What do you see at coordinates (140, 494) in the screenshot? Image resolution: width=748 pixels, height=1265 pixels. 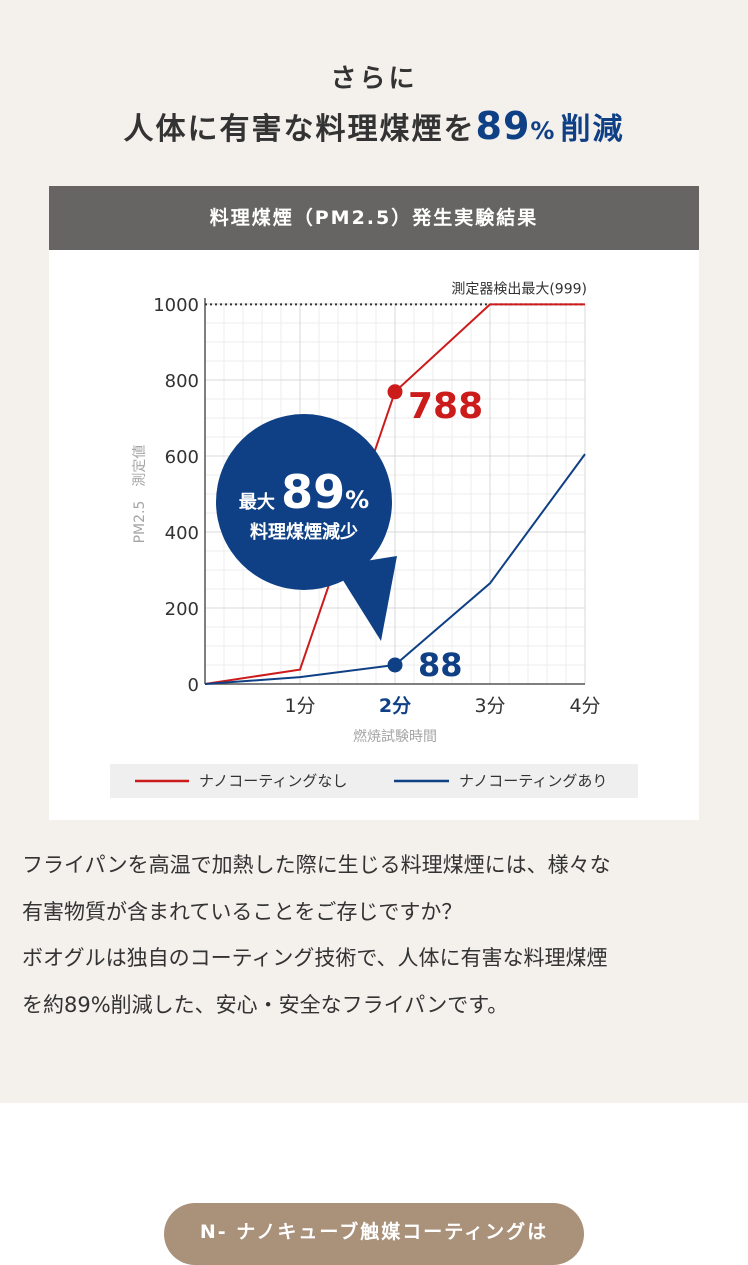 I see `y-axis-title: PM2.5 測定値` at bounding box center [140, 494].